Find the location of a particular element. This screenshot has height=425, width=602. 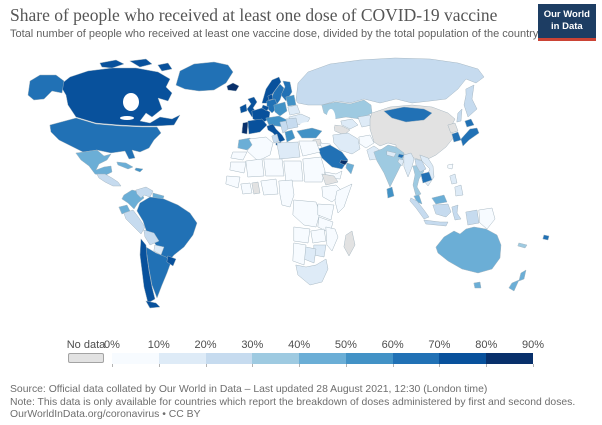

country-somalia is located at coordinates (343, 198).